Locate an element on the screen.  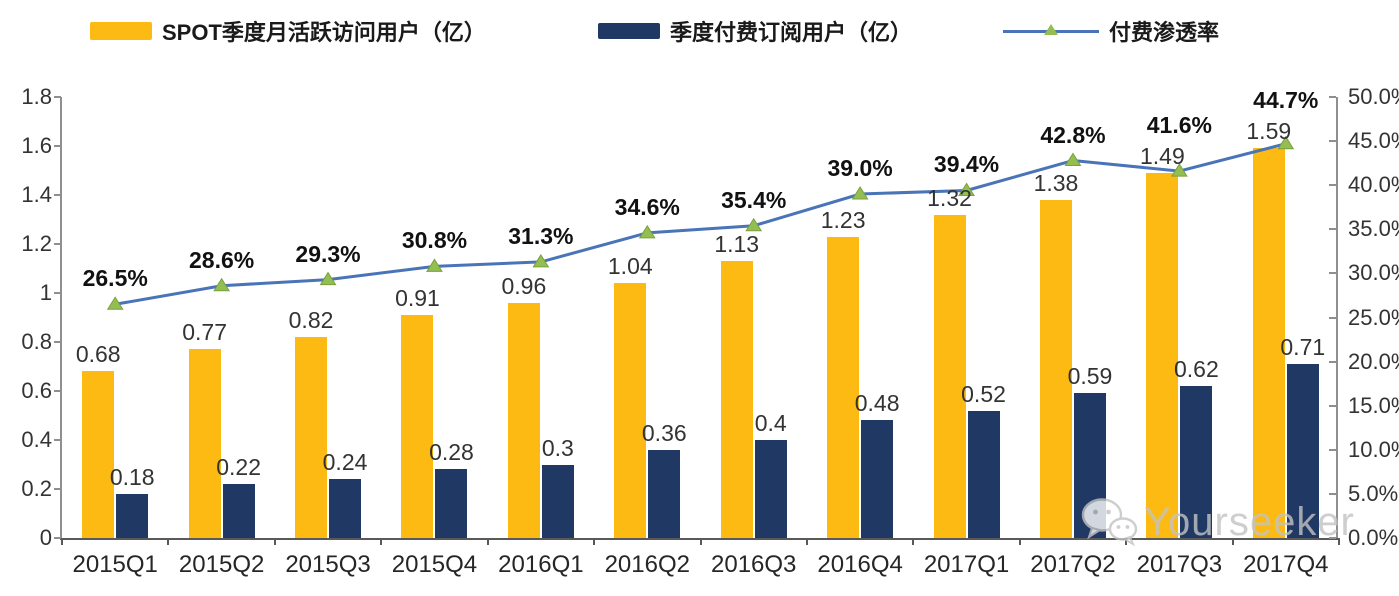
subs-value-label: 0.59 is located at coordinates (1090, 376).